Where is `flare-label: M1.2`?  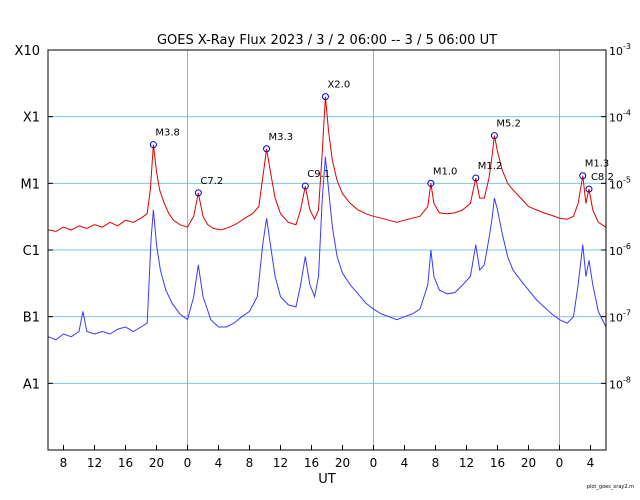 flare-label: M1.2 is located at coordinates (490, 166).